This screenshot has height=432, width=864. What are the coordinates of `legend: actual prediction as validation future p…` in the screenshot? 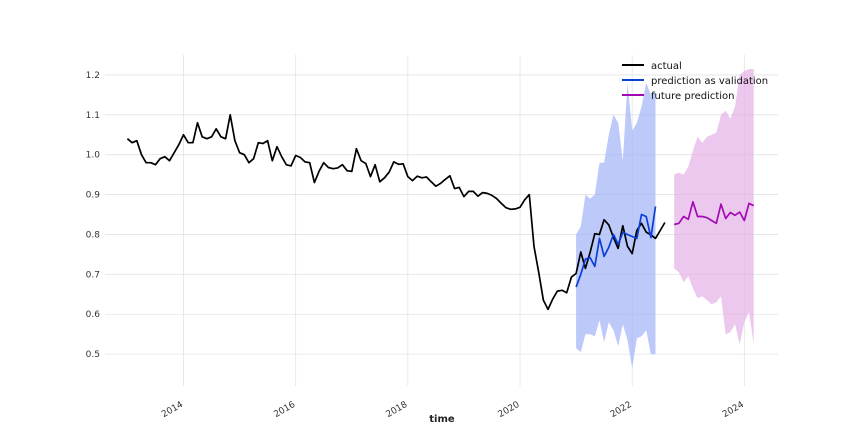 It's located at (695, 81).